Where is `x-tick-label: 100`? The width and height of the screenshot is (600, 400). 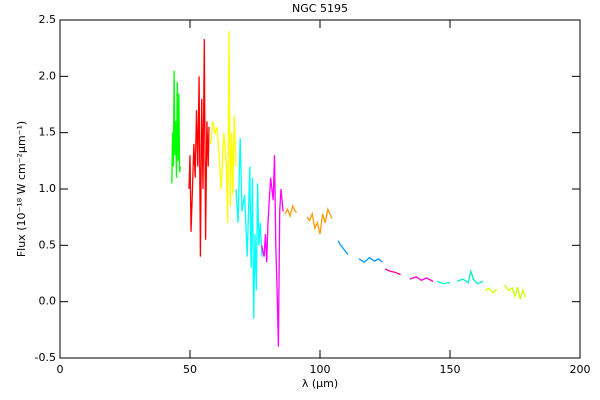
x-tick-label: 100 is located at coordinates (320, 369).